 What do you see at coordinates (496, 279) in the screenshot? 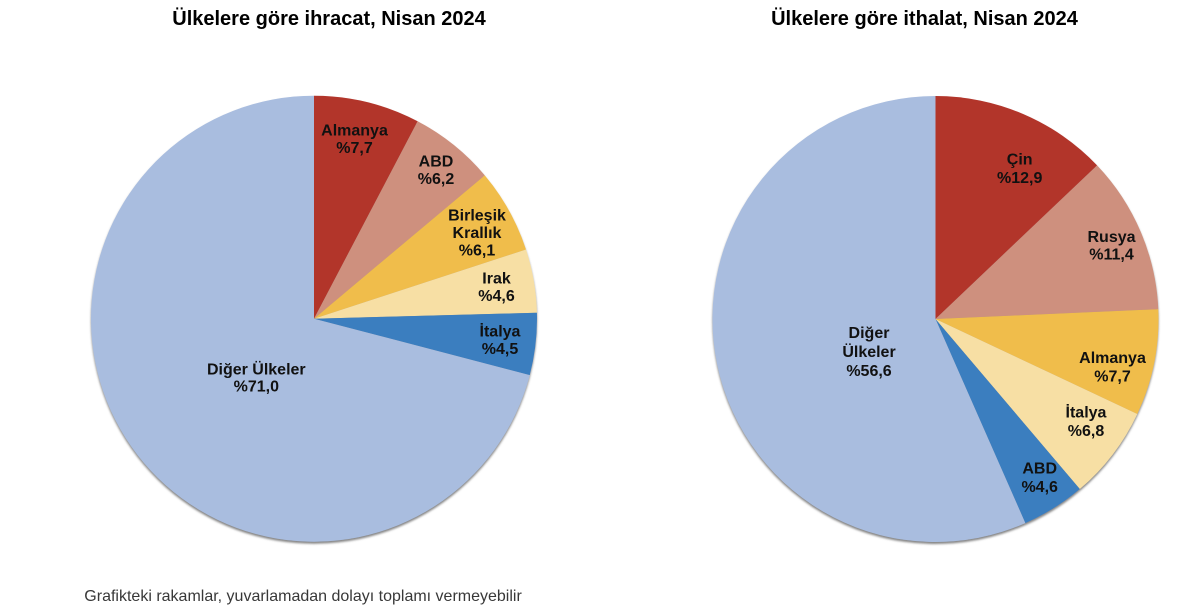
I see `svg-text: Irak` at bounding box center [496, 279].